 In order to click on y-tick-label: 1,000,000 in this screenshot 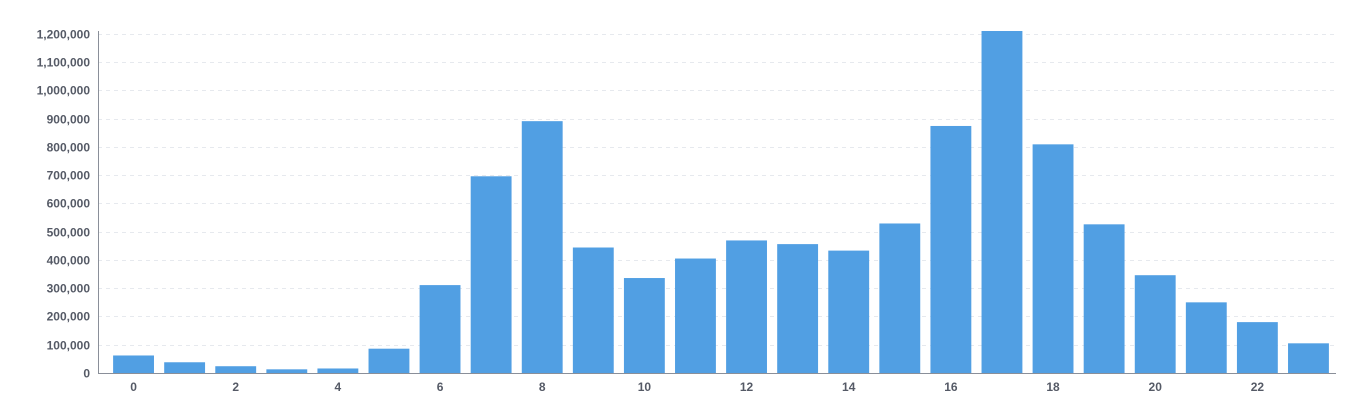, I will do `click(64, 91)`.